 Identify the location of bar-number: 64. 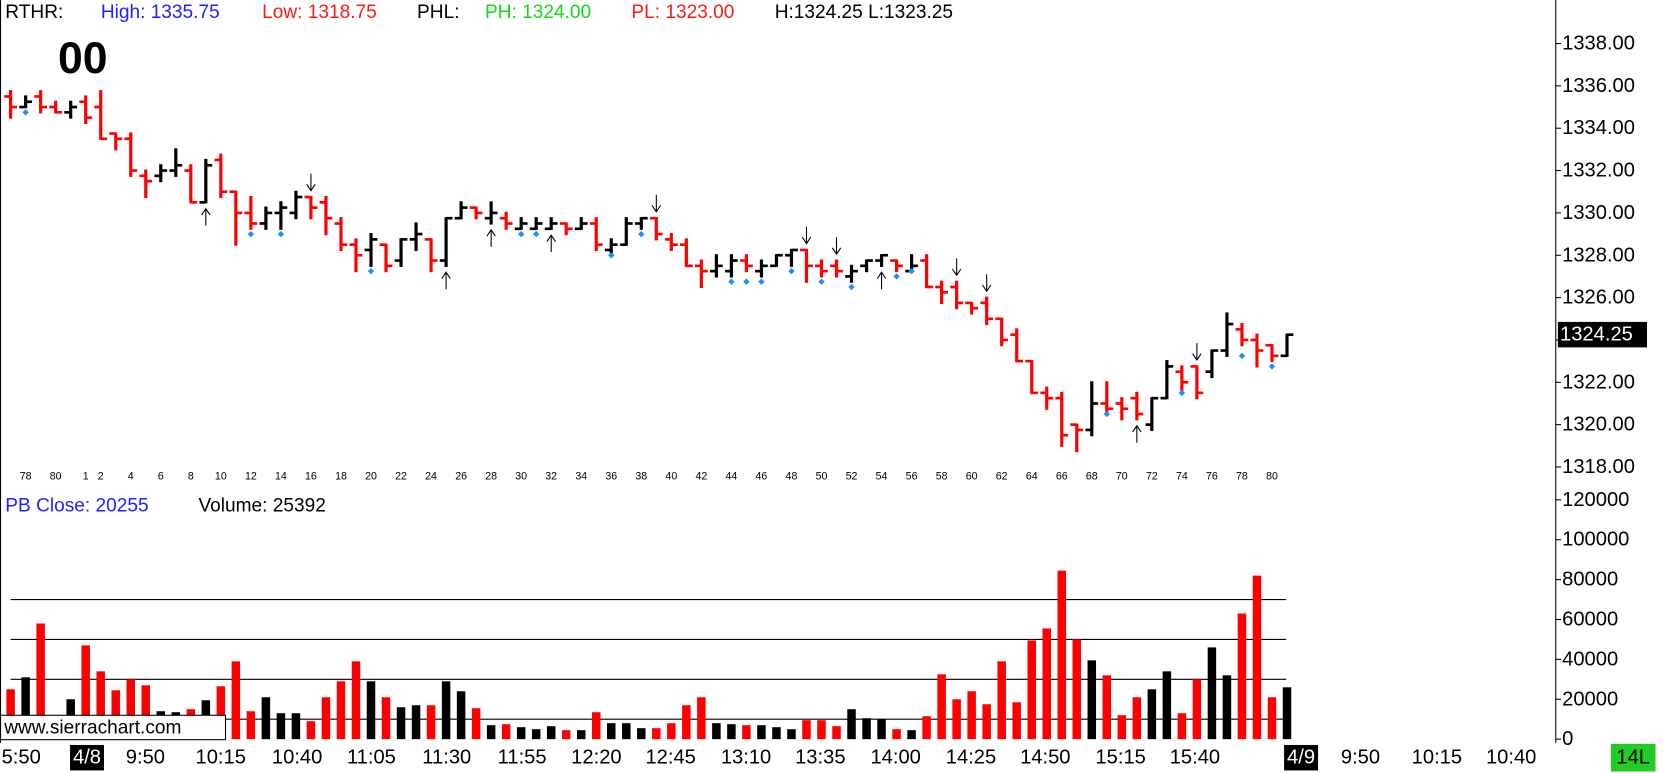
(1032, 476).